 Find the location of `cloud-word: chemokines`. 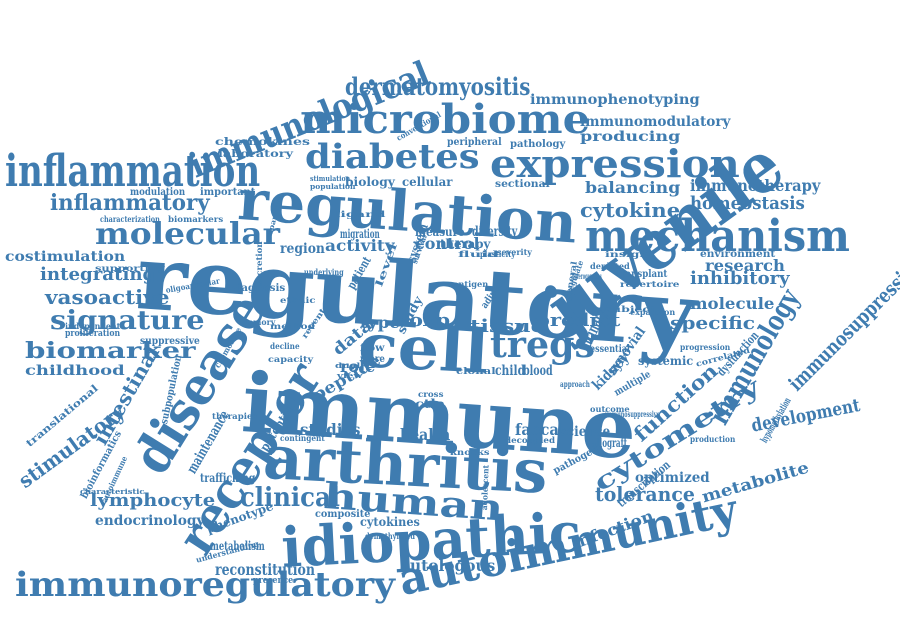

cloud-word: chemokines is located at coordinates (262, 142).